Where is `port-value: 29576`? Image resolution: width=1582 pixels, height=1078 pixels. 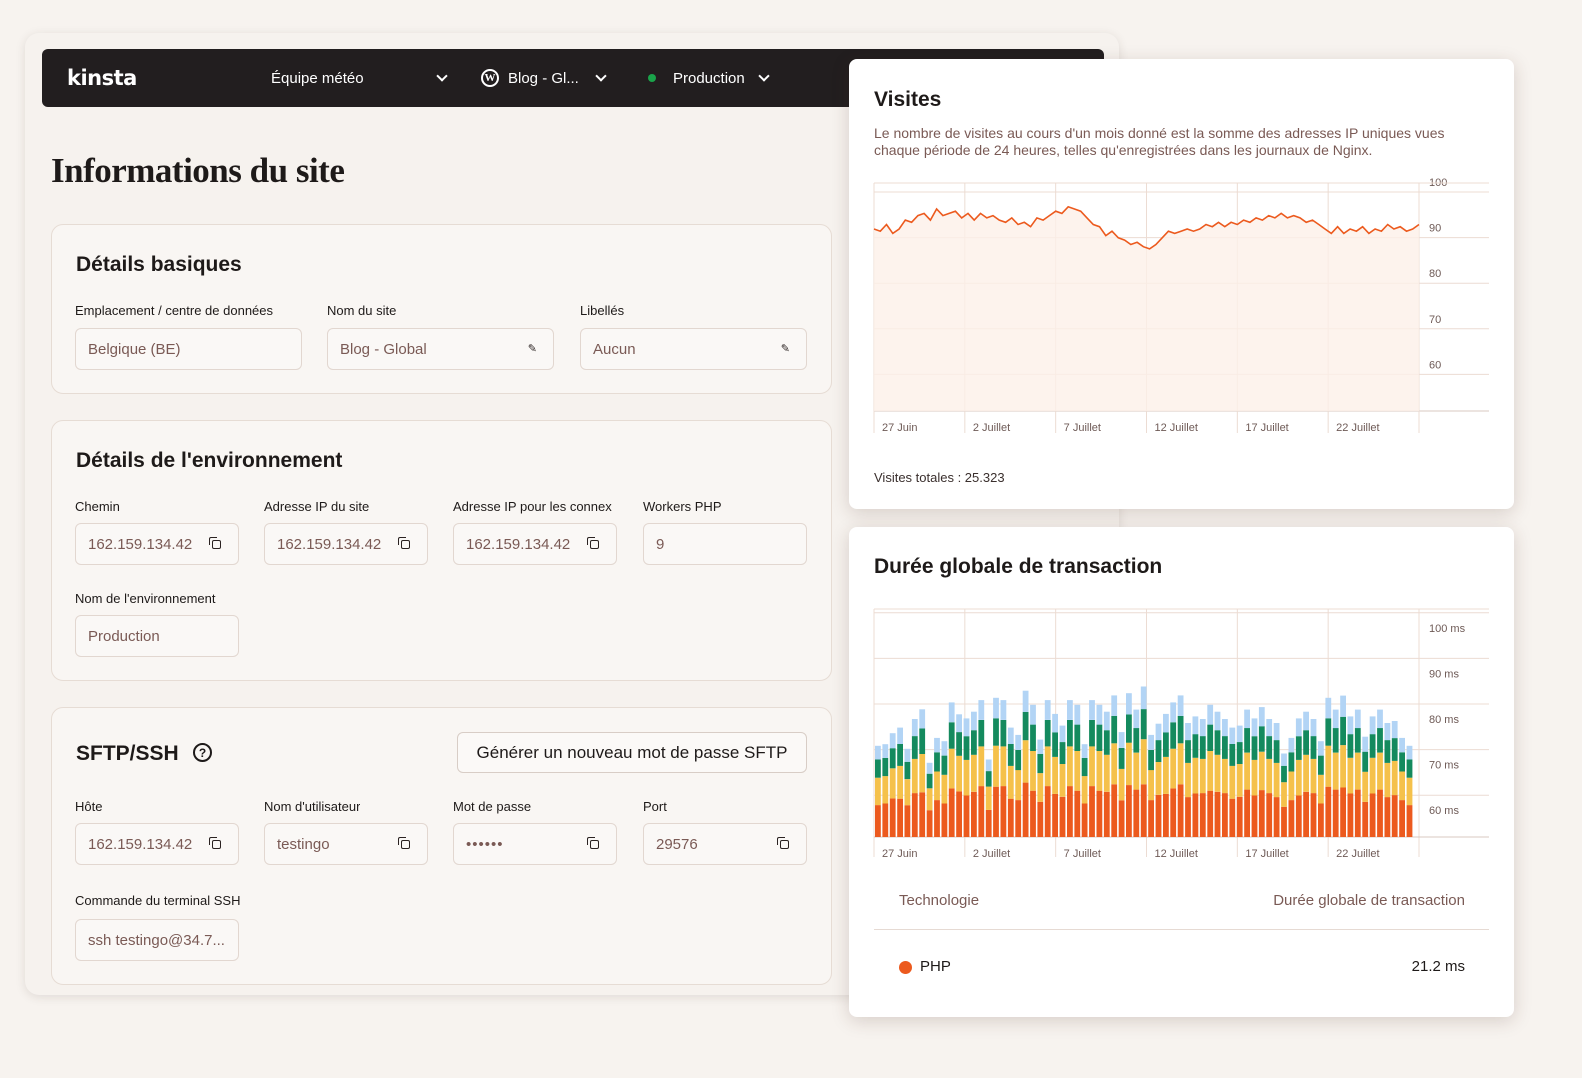 port-value: 29576 is located at coordinates (677, 844).